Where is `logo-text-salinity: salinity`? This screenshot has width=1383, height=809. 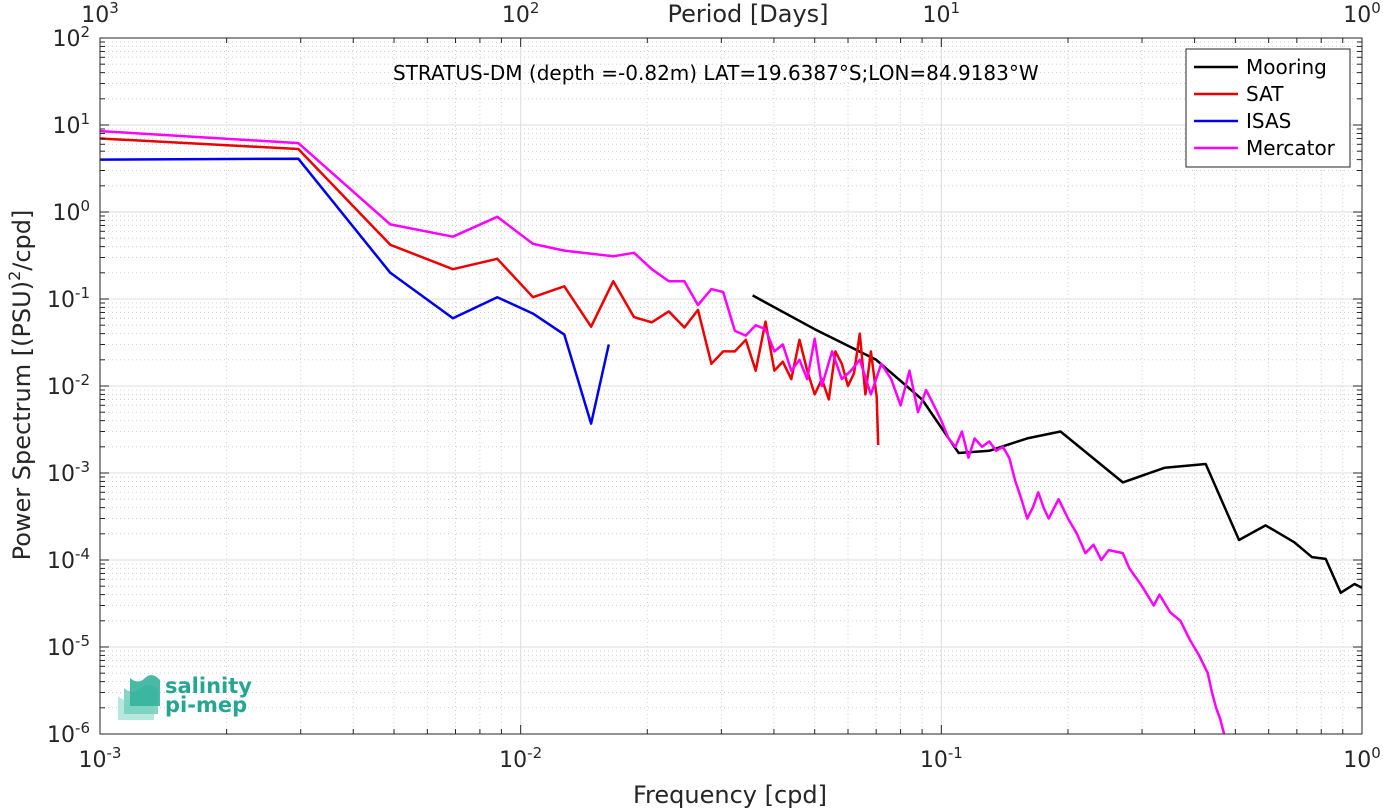
logo-text-salinity: salinity is located at coordinates (208, 686).